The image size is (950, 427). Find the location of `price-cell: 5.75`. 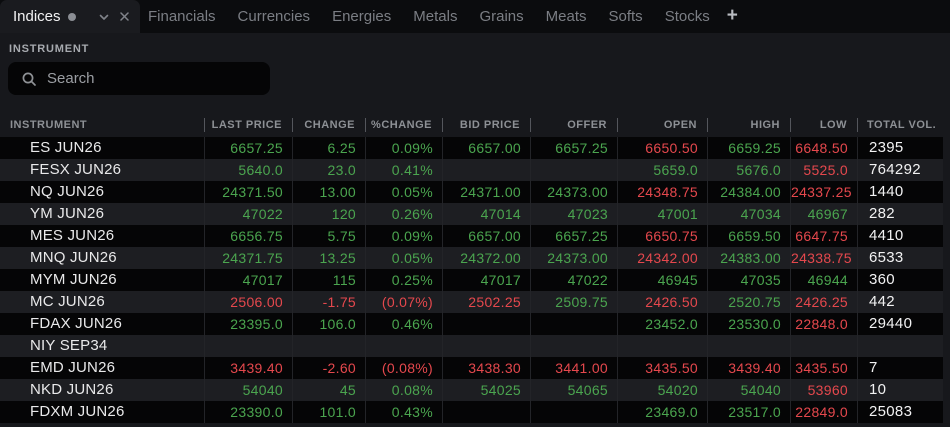

price-cell: 5.75 is located at coordinates (328, 236).